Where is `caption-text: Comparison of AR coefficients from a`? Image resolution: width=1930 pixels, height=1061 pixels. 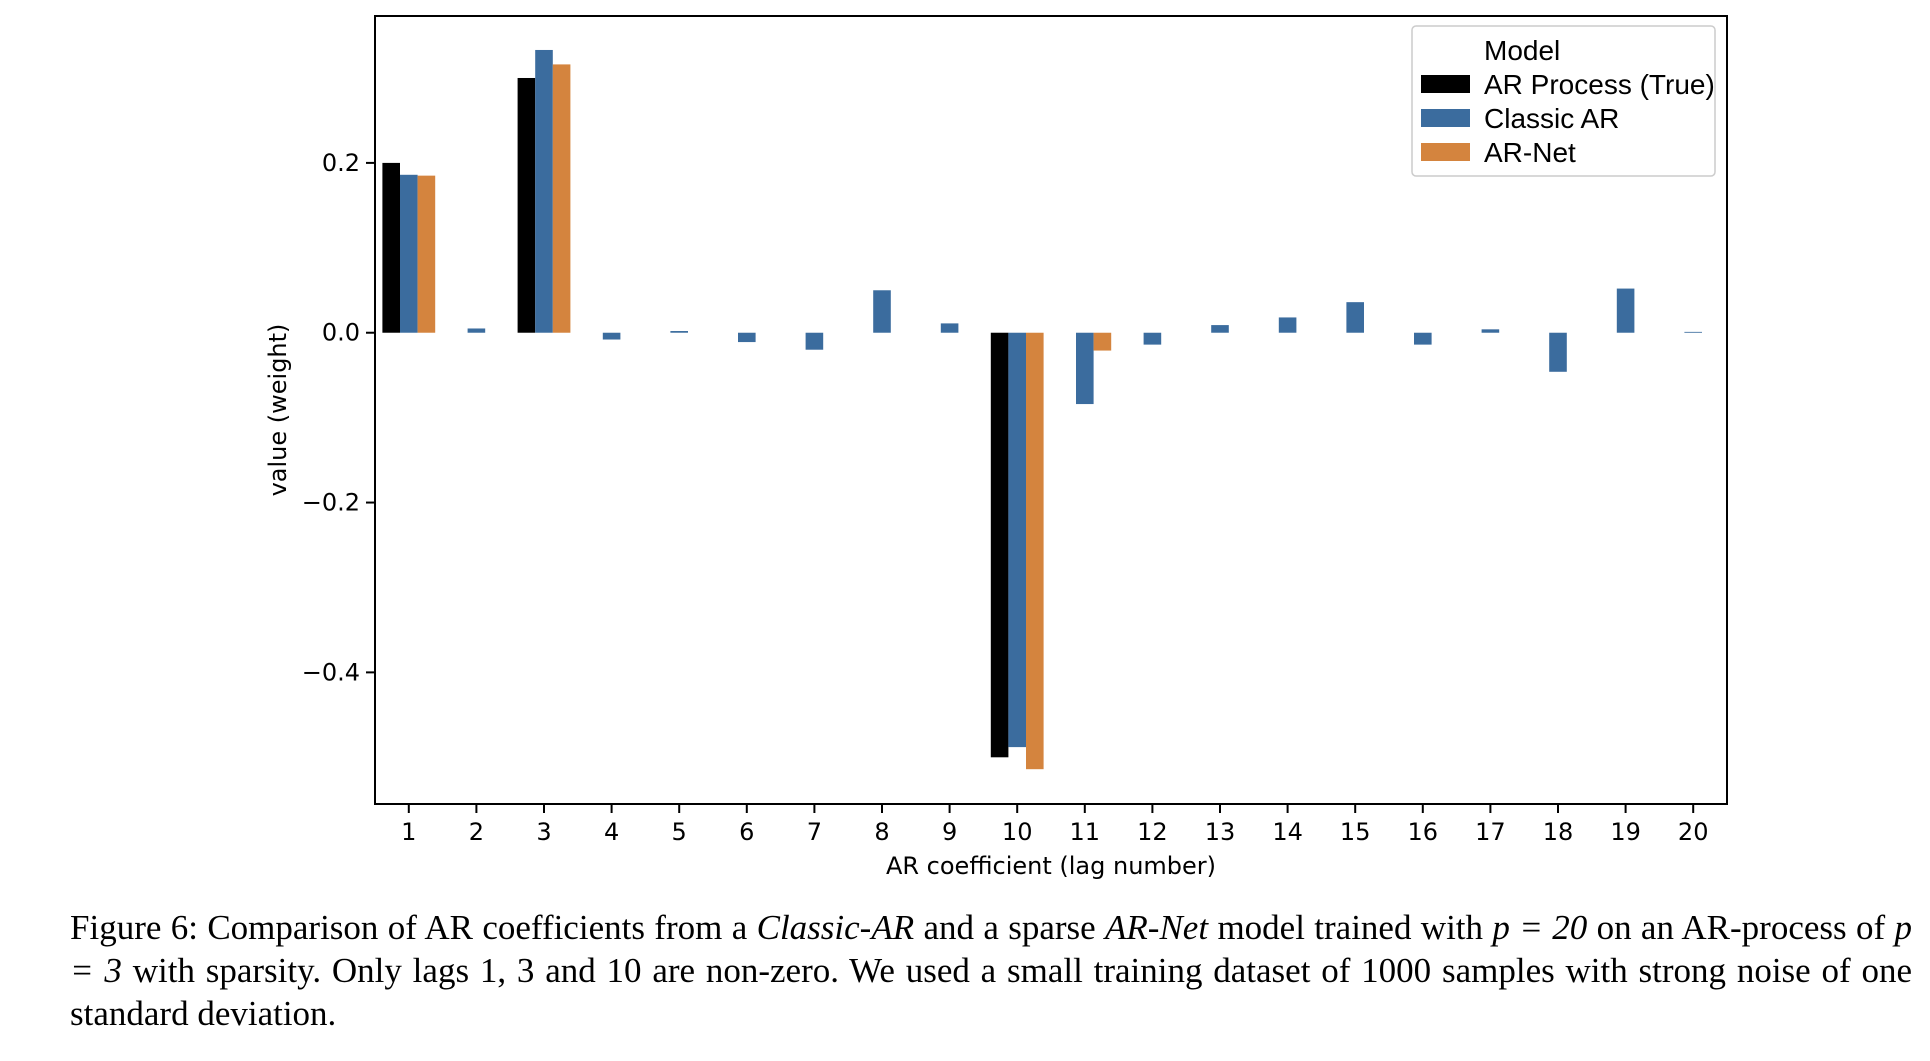
caption-text: Comparison of AR coefficients from a is located at coordinates (477, 927).